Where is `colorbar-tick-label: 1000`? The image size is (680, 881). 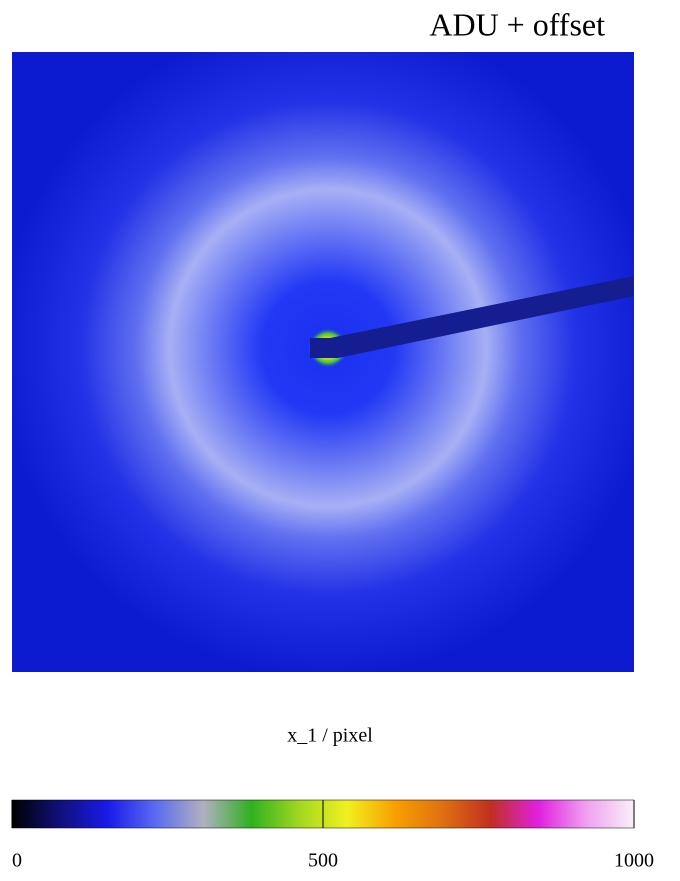 colorbar-tick-label: 1000 is located at coordinates (634, 861).